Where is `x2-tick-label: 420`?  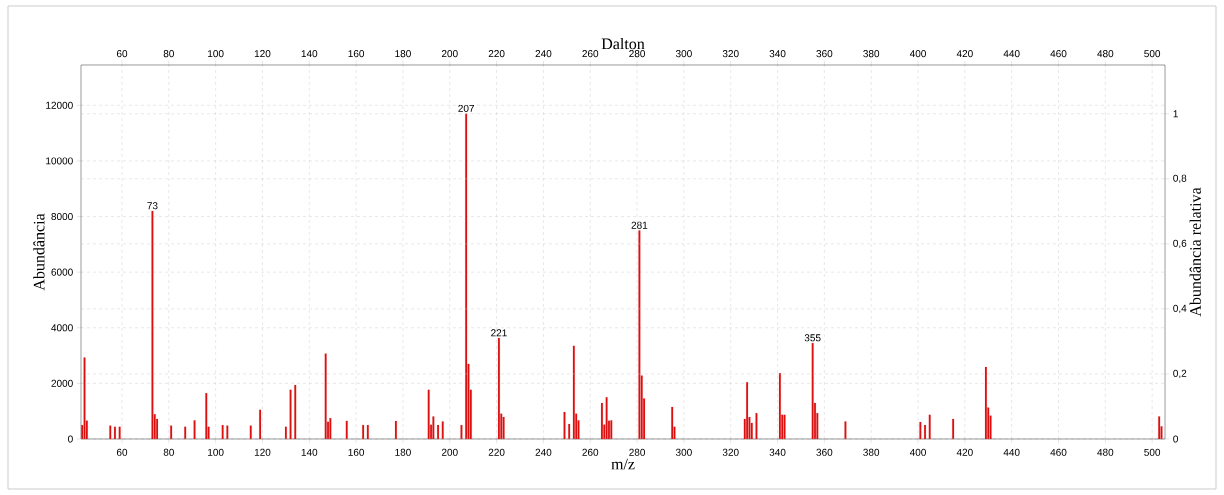
x2-tick-label: 420 is located at coordinates (964, 54).